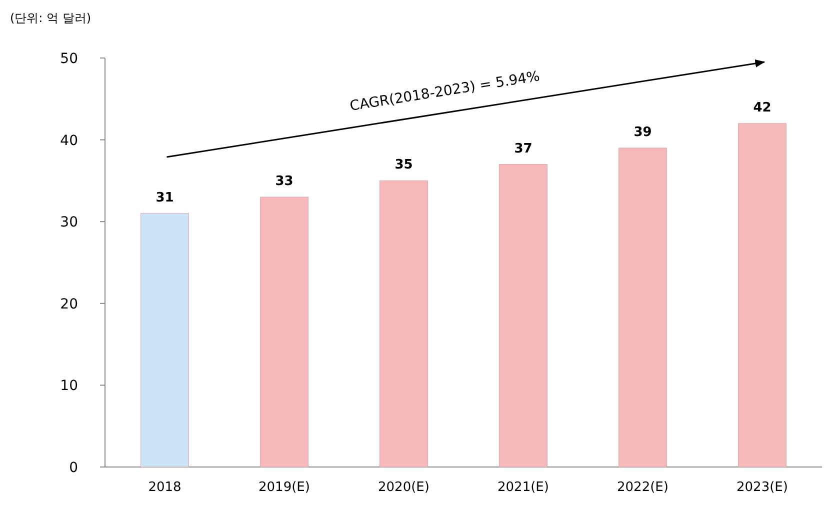 This screenshot has width=837, height=508. What do you see at coordinates (403, 165) in the screenshot?
I see `data-label: 35` at bounding box center [403, 165].